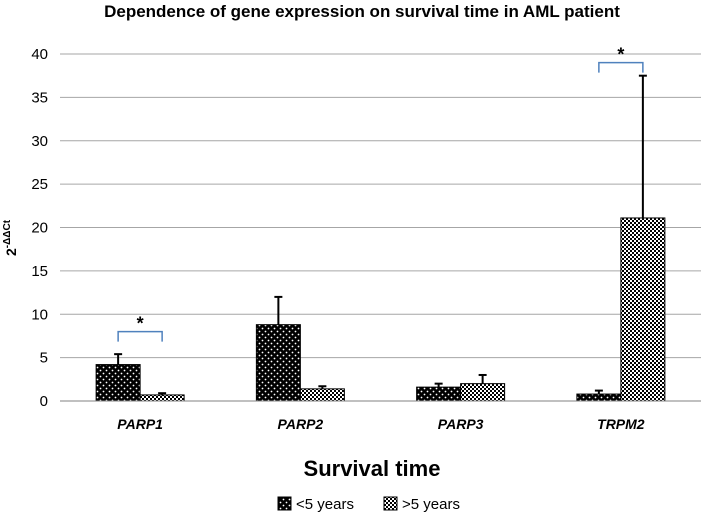 This screenshot has height=515, width=709. Describe the element at coordinates (44, 358) in the screenshot. I see `y-tick-label: 5` at that location.